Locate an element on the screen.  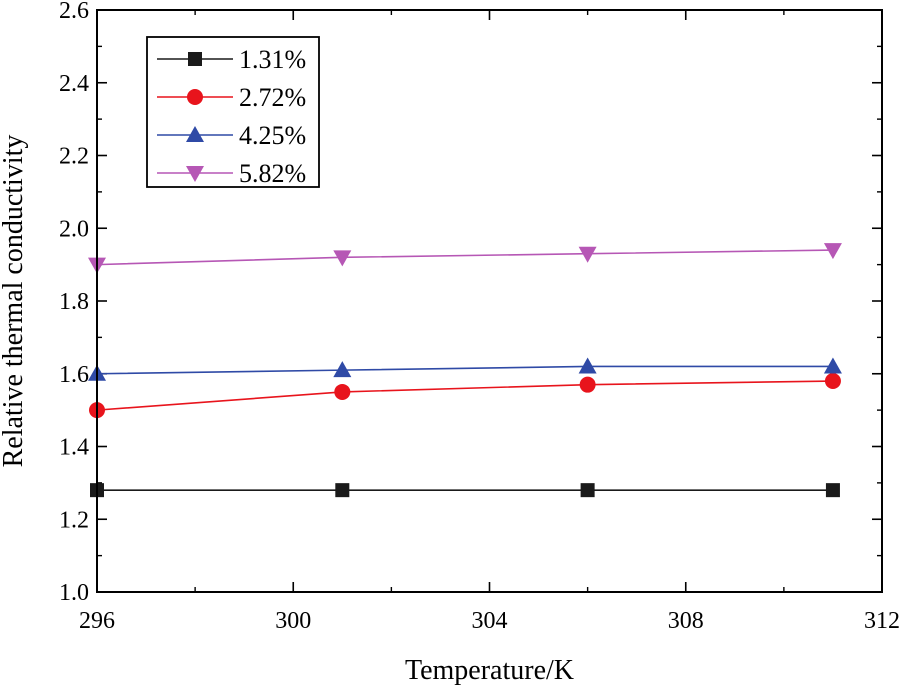
legend-item: 5.82% is located at coordinates (231, 173).